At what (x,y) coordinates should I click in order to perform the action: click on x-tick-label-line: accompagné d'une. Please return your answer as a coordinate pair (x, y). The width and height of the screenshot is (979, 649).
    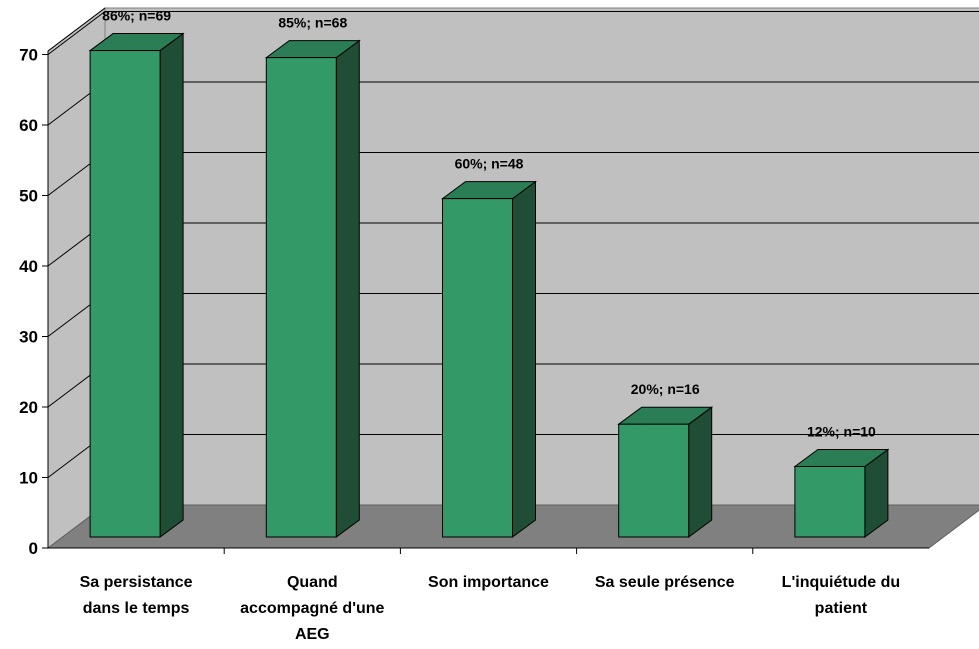
    Looking at the image, I should click on (312, 608).